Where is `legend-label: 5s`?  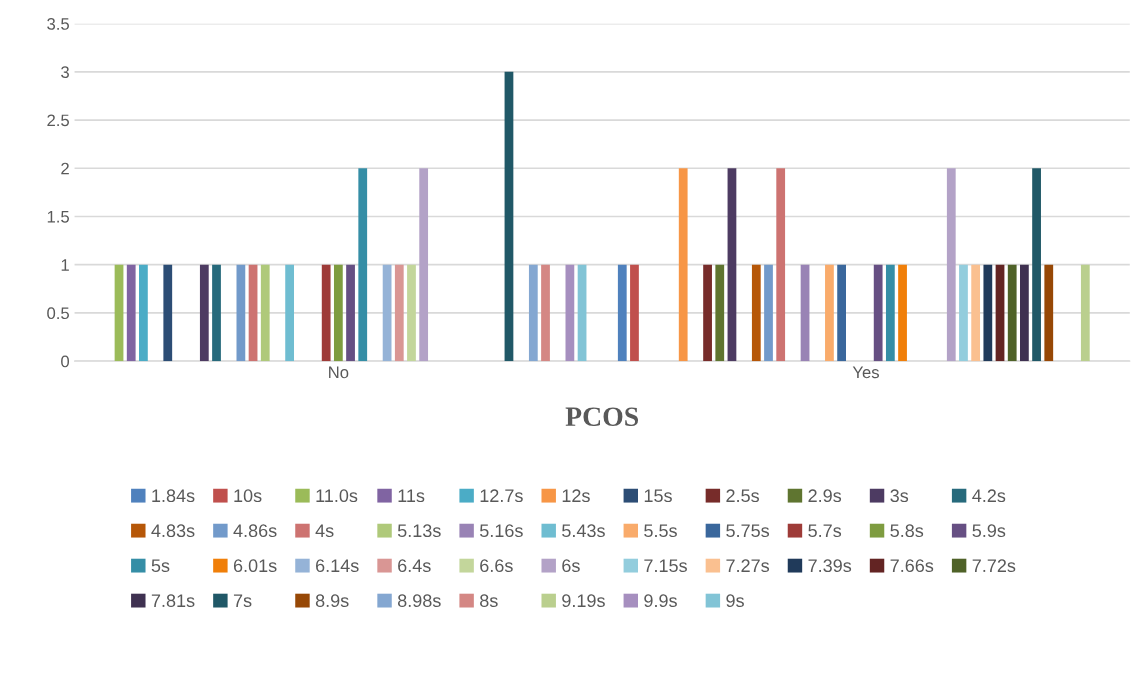
legend-label: 5s is located at coordinates (160, 566).